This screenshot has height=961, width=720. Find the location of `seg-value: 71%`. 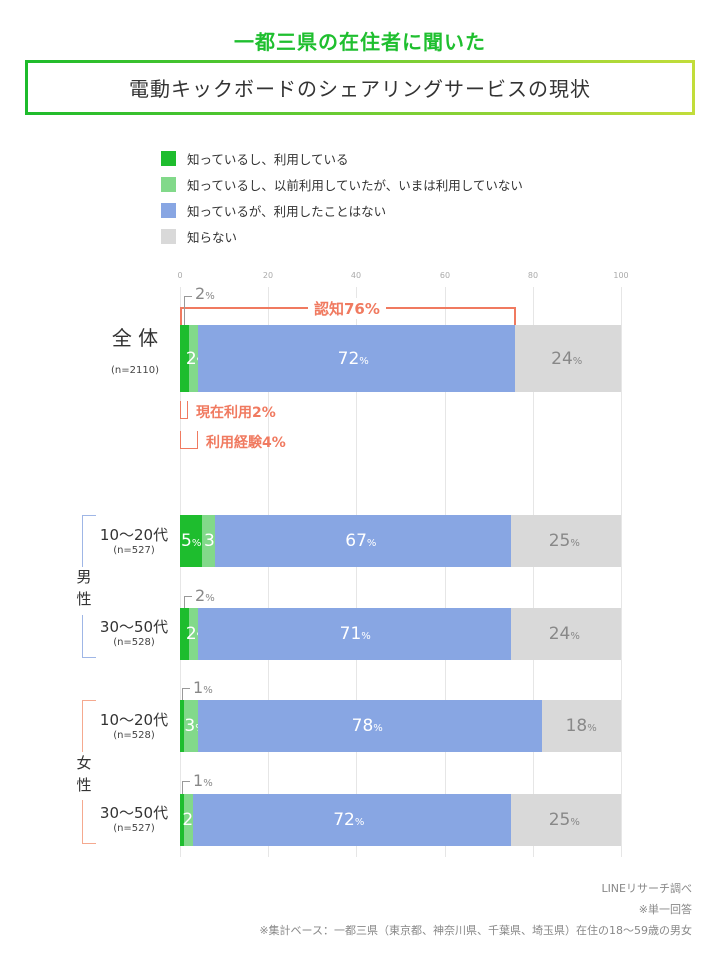

seg-value: 71% is located at coordinates (355, 634).